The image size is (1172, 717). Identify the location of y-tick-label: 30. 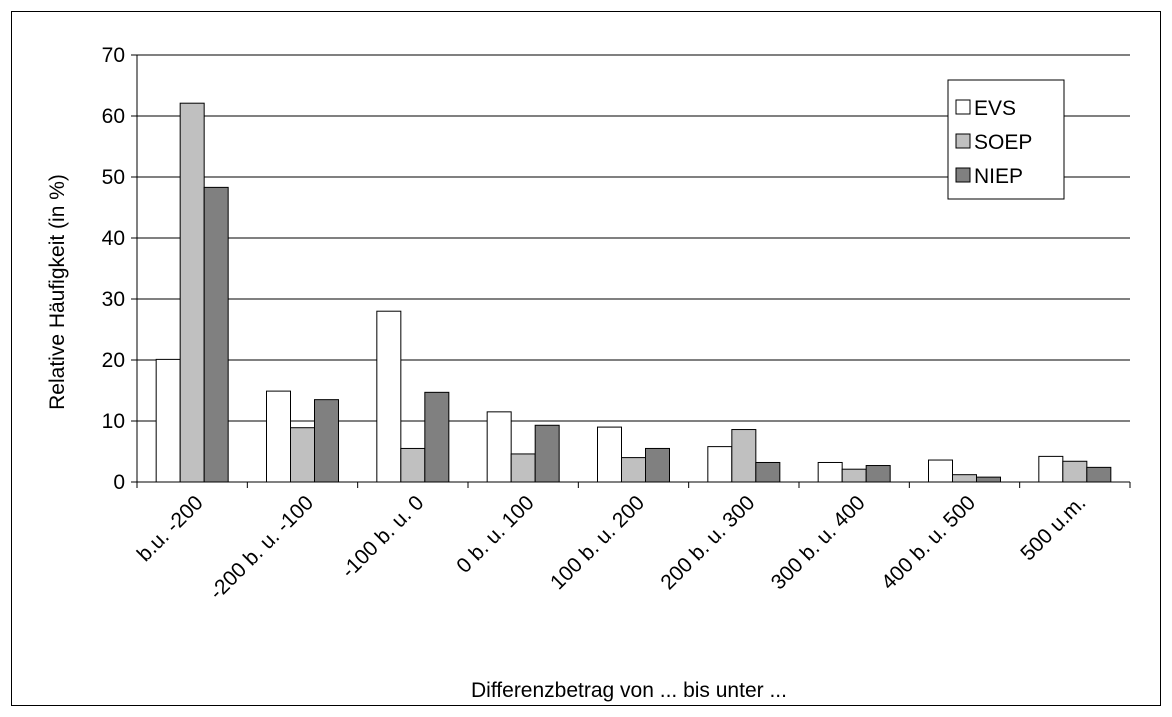
(113, 299).